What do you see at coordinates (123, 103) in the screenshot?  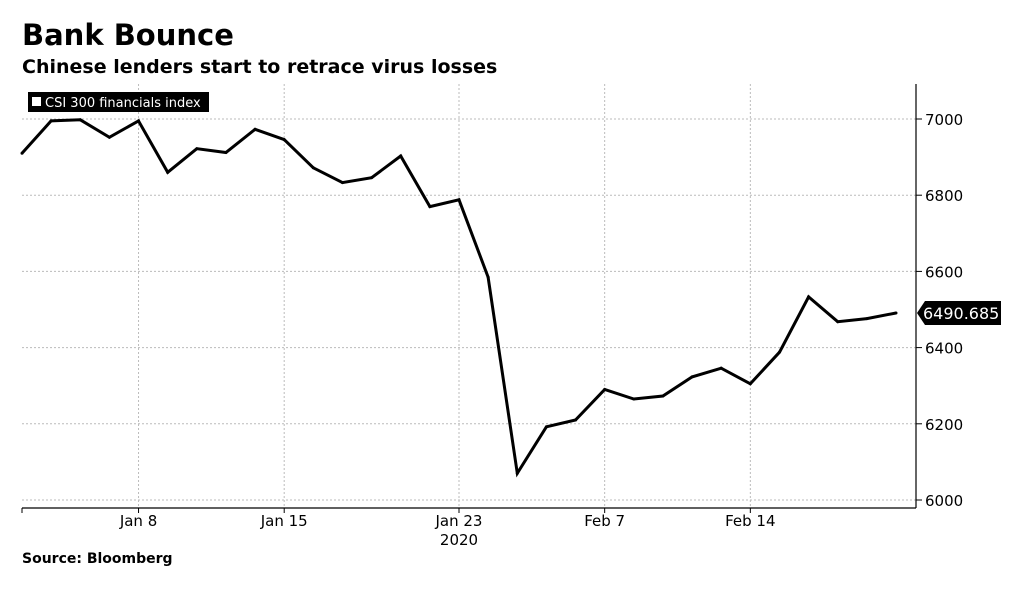 I see `legend-label: CSI 300 financials index` at bounding box center [123, 103].